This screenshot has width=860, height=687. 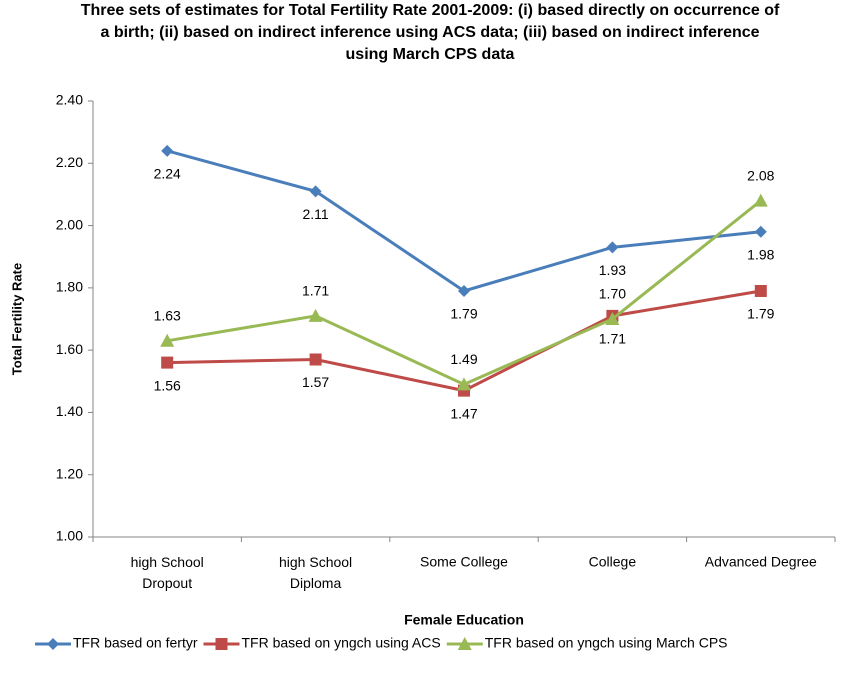 What do you see at coordinates (464, 562) in the screenshot?
I see `x-tick-label: Some College` at bounding box center [464, 562].